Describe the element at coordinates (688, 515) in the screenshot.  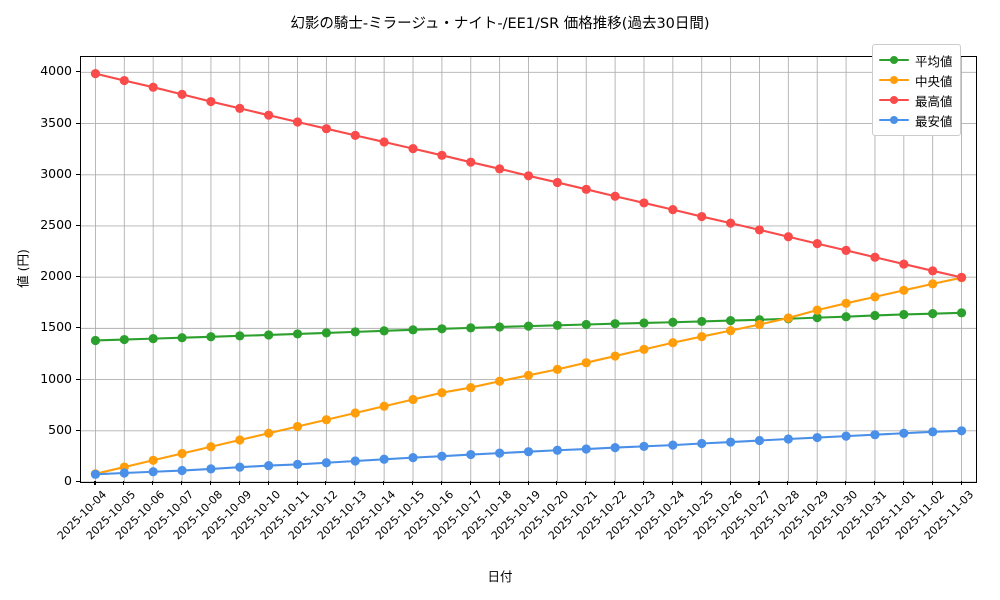
I see `x-tick-label: 2025-10-25` at that location.